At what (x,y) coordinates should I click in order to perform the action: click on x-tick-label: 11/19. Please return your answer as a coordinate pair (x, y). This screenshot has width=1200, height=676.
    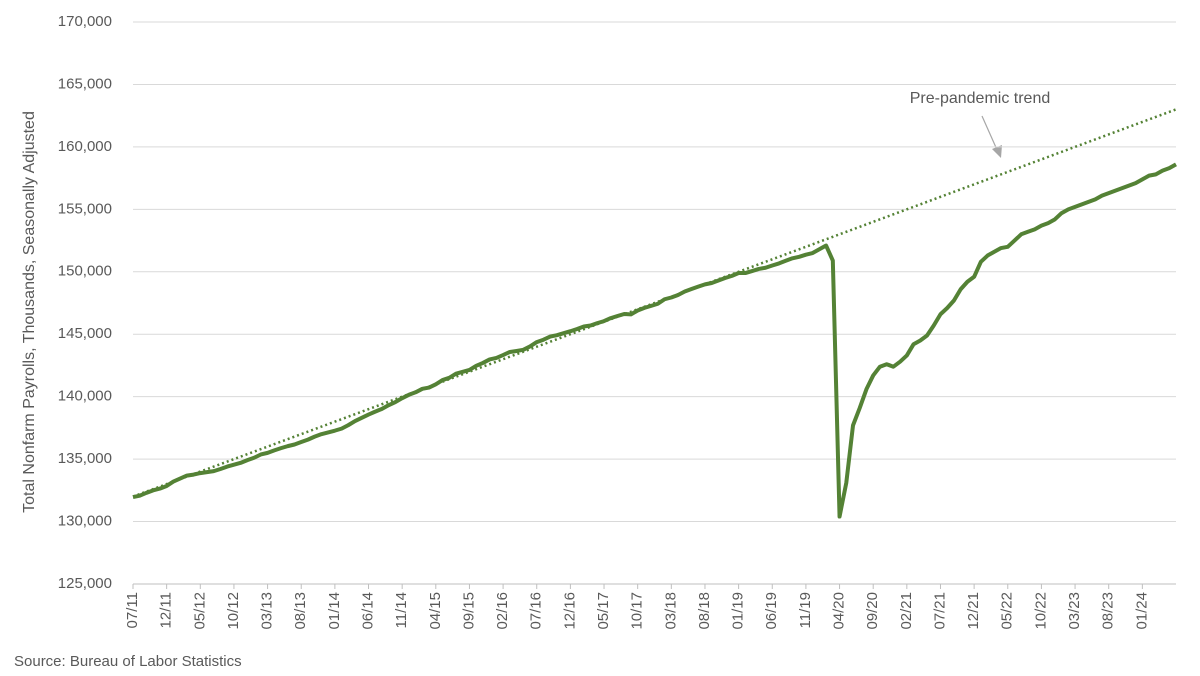
    Looking at the image, I should click on (805, 610).